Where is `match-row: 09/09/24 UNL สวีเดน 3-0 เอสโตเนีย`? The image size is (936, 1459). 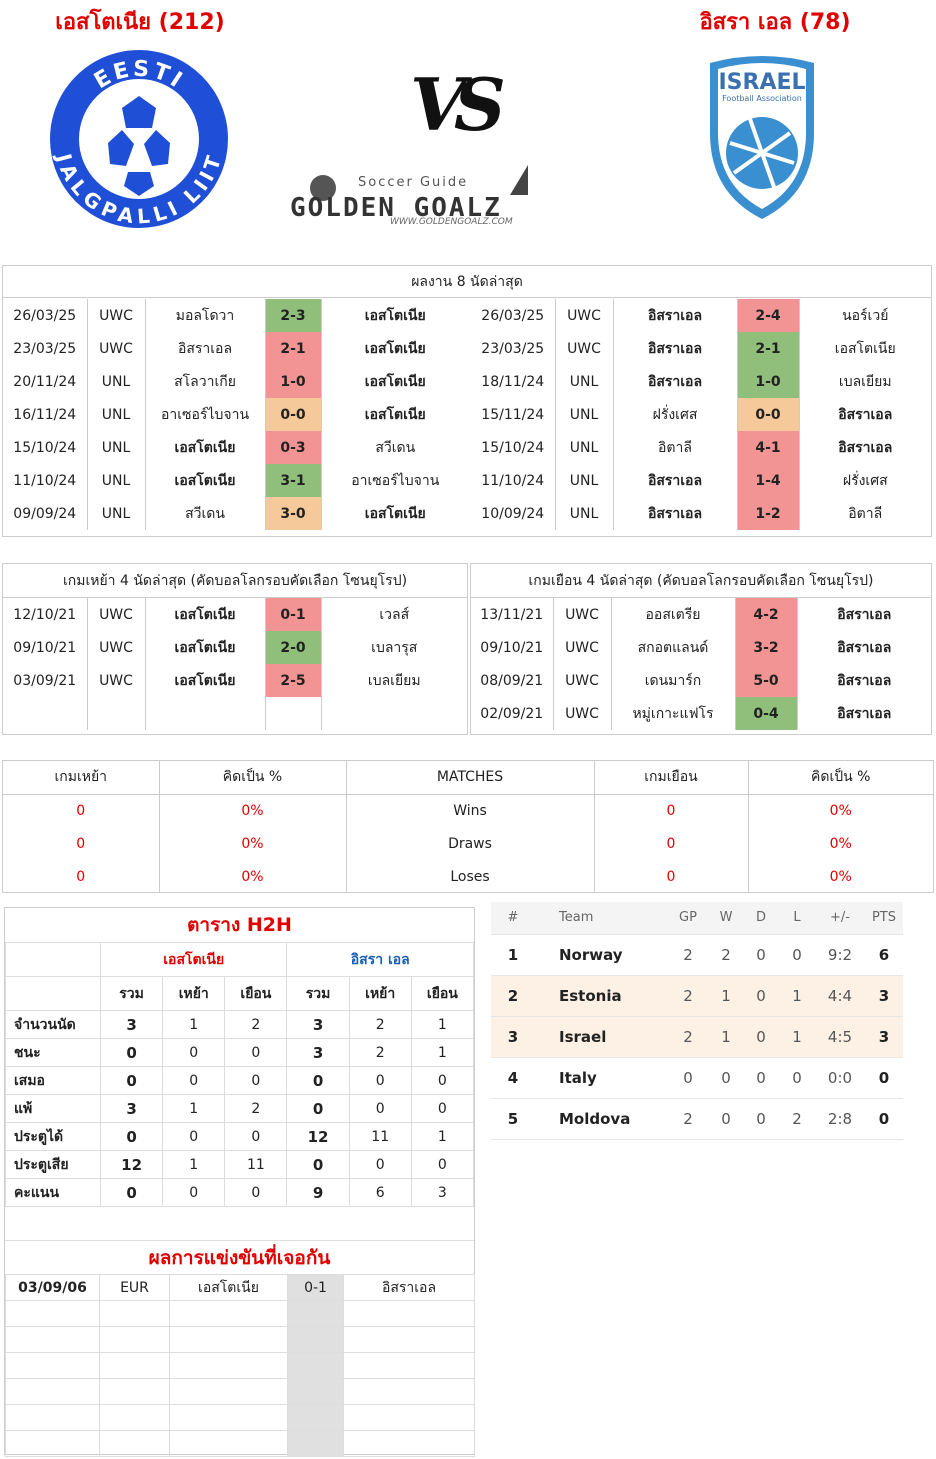
match-row: 09/09/24 UNL สวีเดน 3-0 เอสโตเนีย is located at coordinates (236, 513).